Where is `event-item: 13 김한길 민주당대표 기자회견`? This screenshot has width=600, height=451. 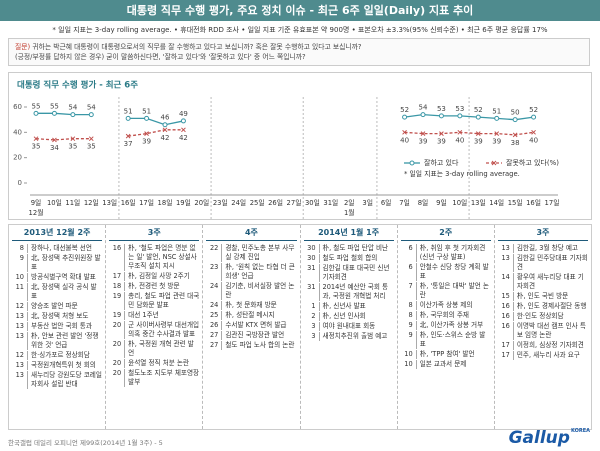
event-item: 13 김한길 민주당대표 기자회견 is located at coordinates (543, 263).